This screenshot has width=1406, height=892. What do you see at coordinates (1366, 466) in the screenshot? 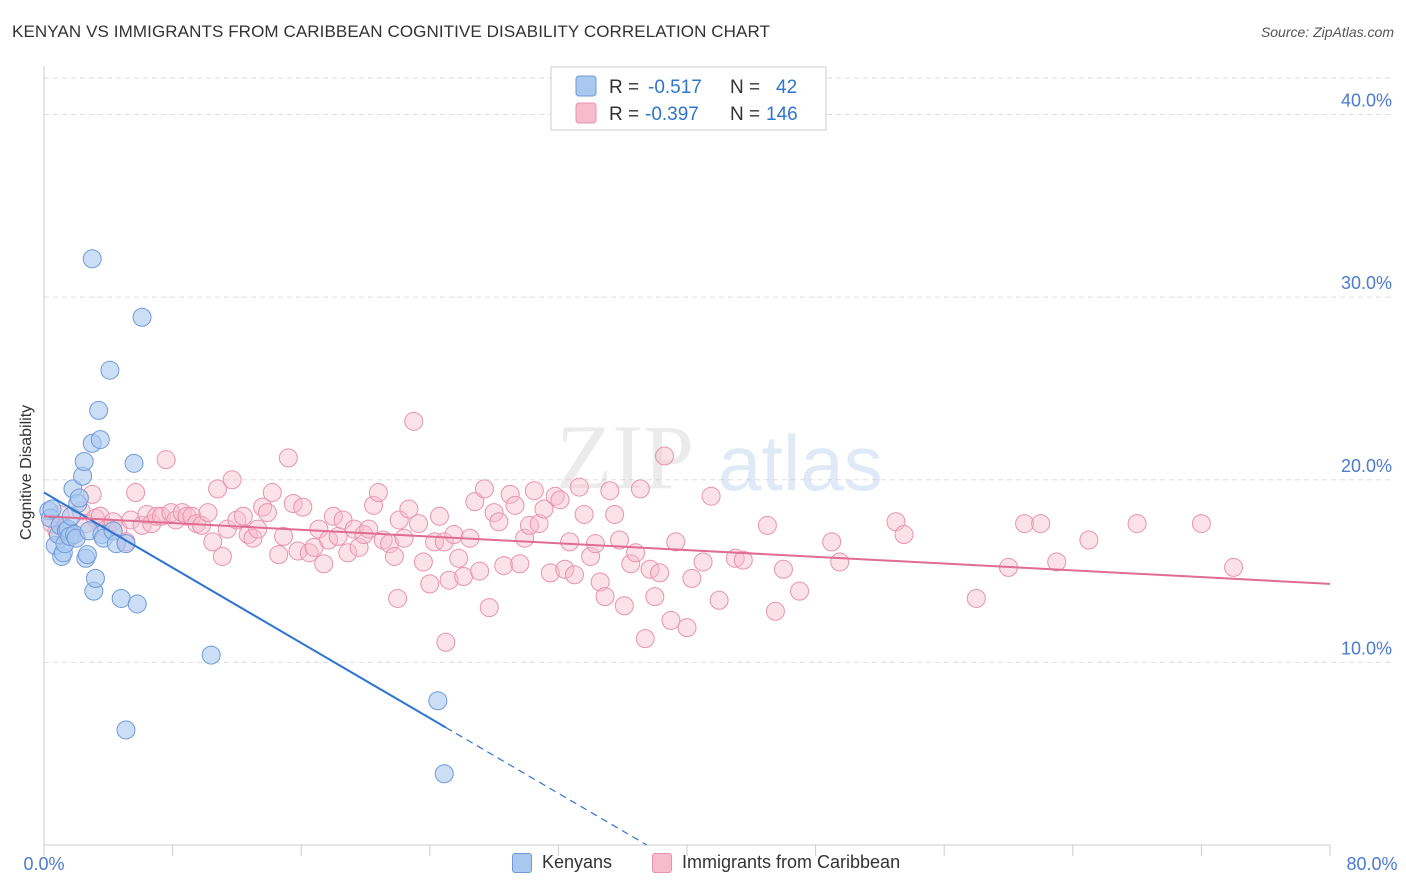
I see `y-tick-label: 20.0%` at bounding box center [1366, 466].